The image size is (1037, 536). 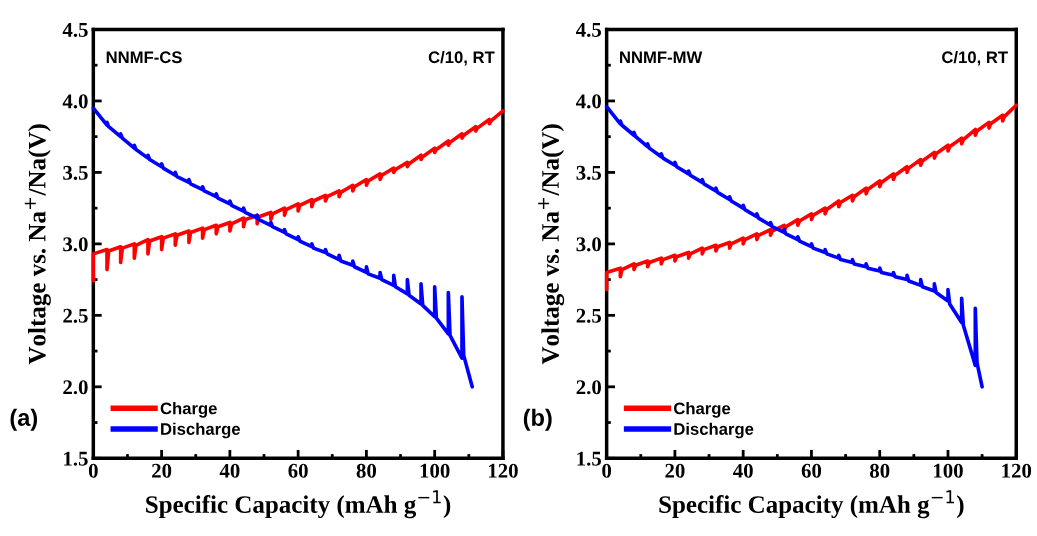 I want to click on annotation: NNMF-CS, so click(x=144, y=57).